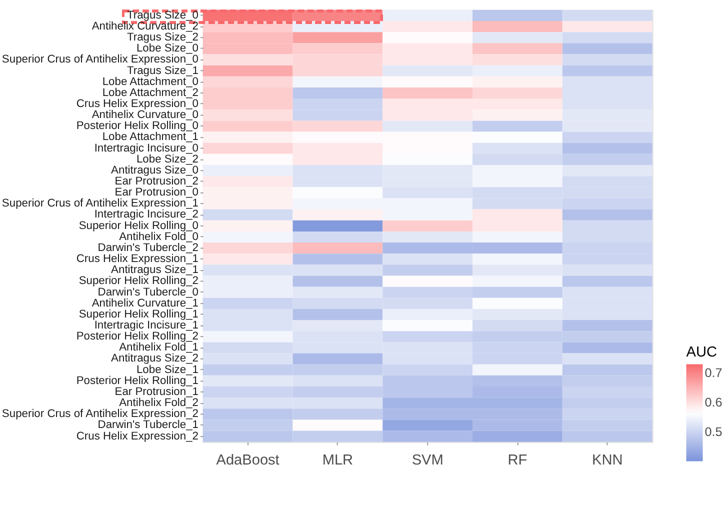 The width and height of the screenshot is (728, 515). Describe the element at coordinates (154, 358) in the screenshot. I see `y-tick-label: Antitragus Size_2` at that location.